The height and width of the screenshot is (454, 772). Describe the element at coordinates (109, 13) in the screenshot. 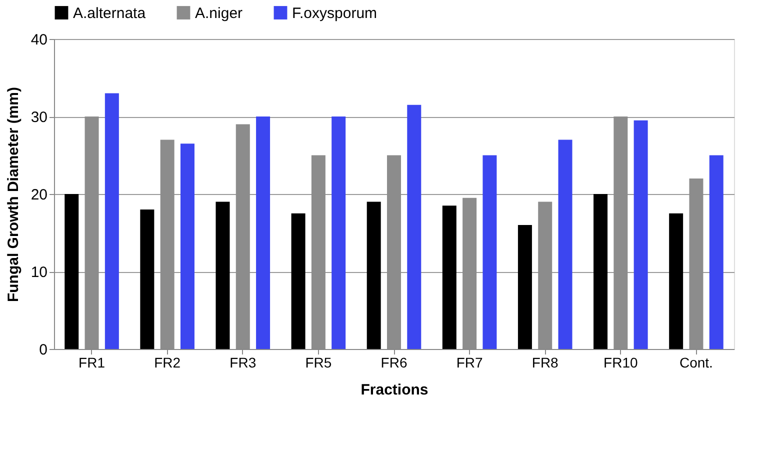

I see `legend-label: A.alternata` at that location.